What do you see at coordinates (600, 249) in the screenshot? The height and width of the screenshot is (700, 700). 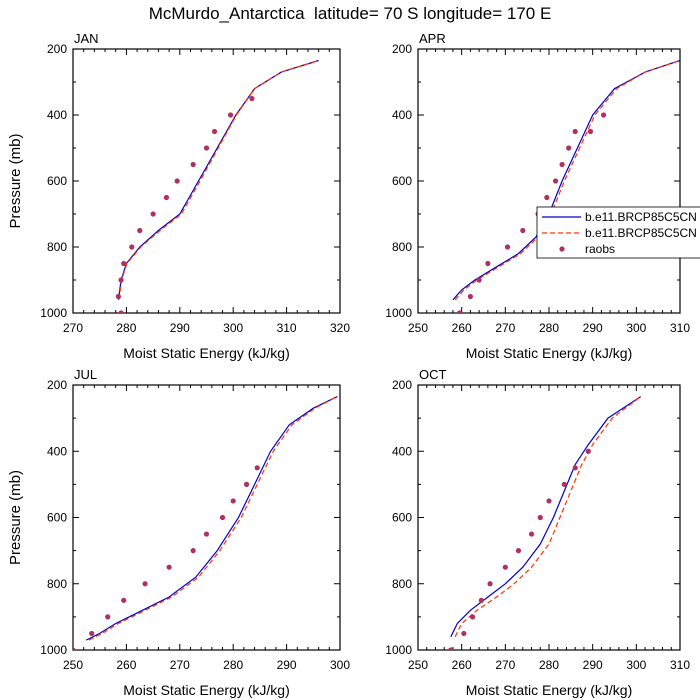 I see `legend-entry: raobs` at bounding box center [600, 249].